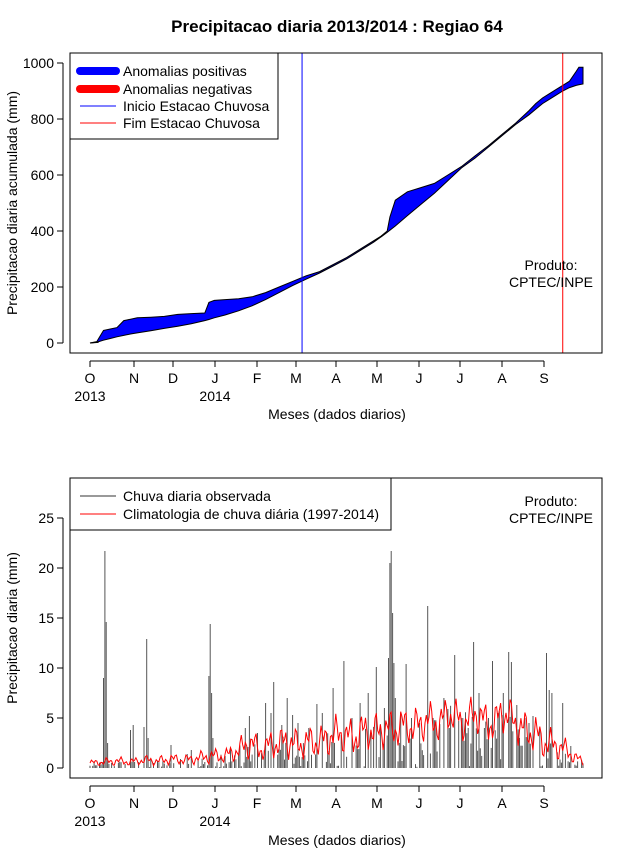  What do you see at coordinates (214, 396) in the screenshot?
I see `top-year-label: 2014` at bounding box center [214, 396].